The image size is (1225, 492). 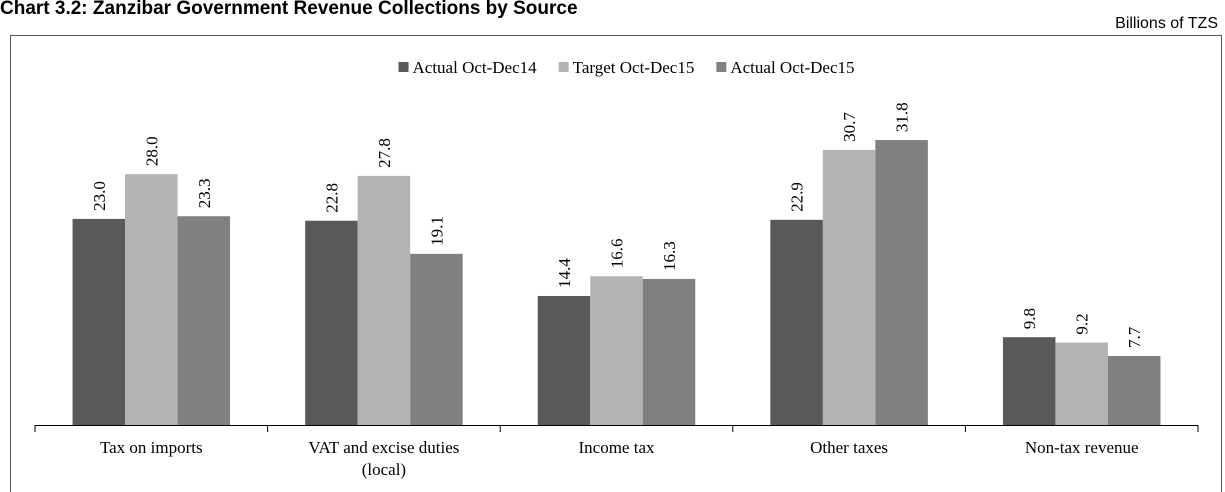 What do you see at coordinates (902, 117) in the screenshot?
I see `data-label: 31.8` at bounding box center [902, 117].